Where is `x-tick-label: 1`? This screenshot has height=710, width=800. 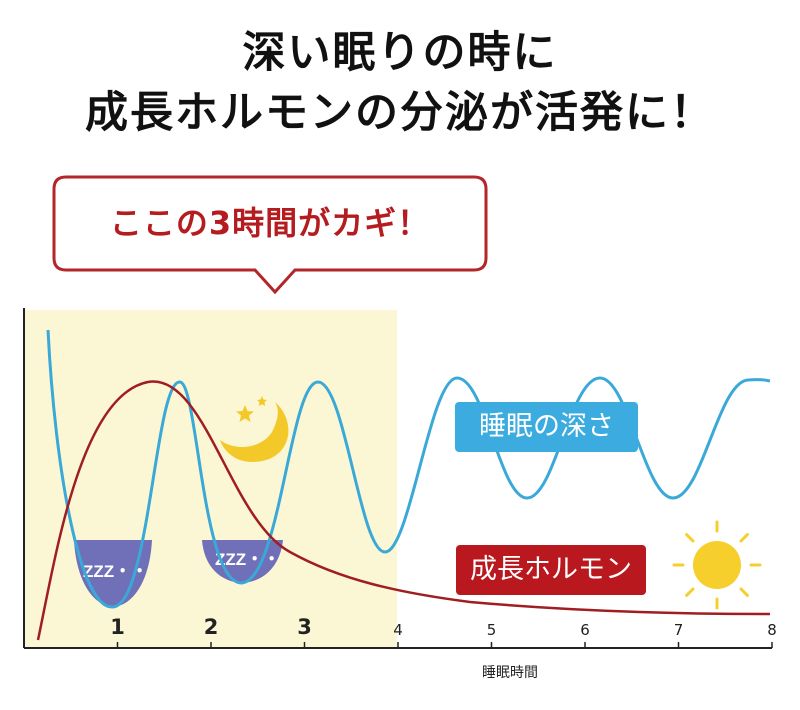 x-tick-label: 1 is located at coordinates (117, 627).